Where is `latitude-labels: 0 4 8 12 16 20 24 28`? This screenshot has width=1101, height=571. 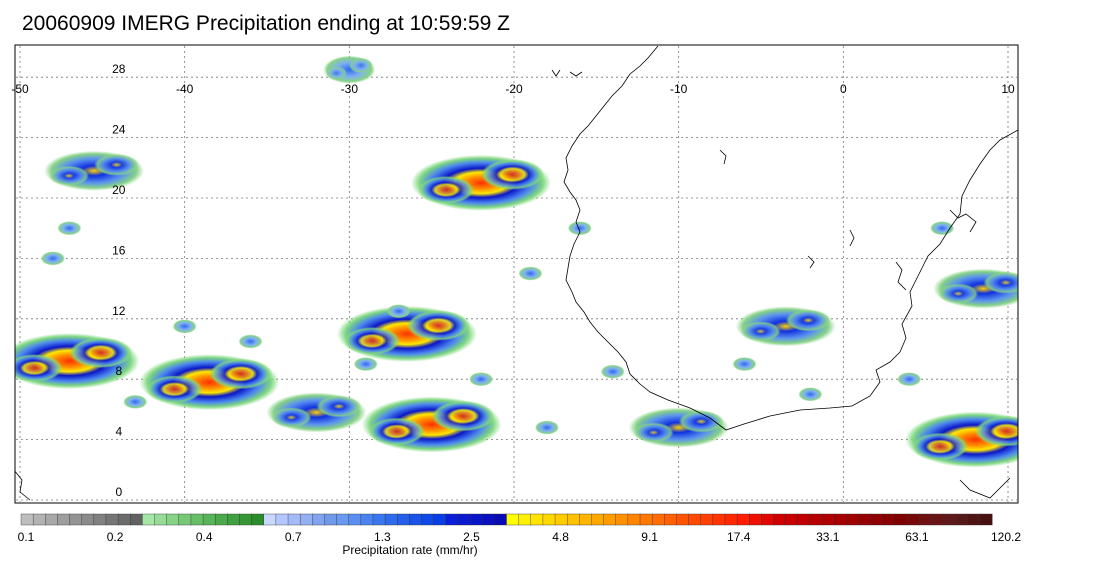 latitude-labels: 0 4 8 12 16 20 24 28 is located at coordinates (119, 280).